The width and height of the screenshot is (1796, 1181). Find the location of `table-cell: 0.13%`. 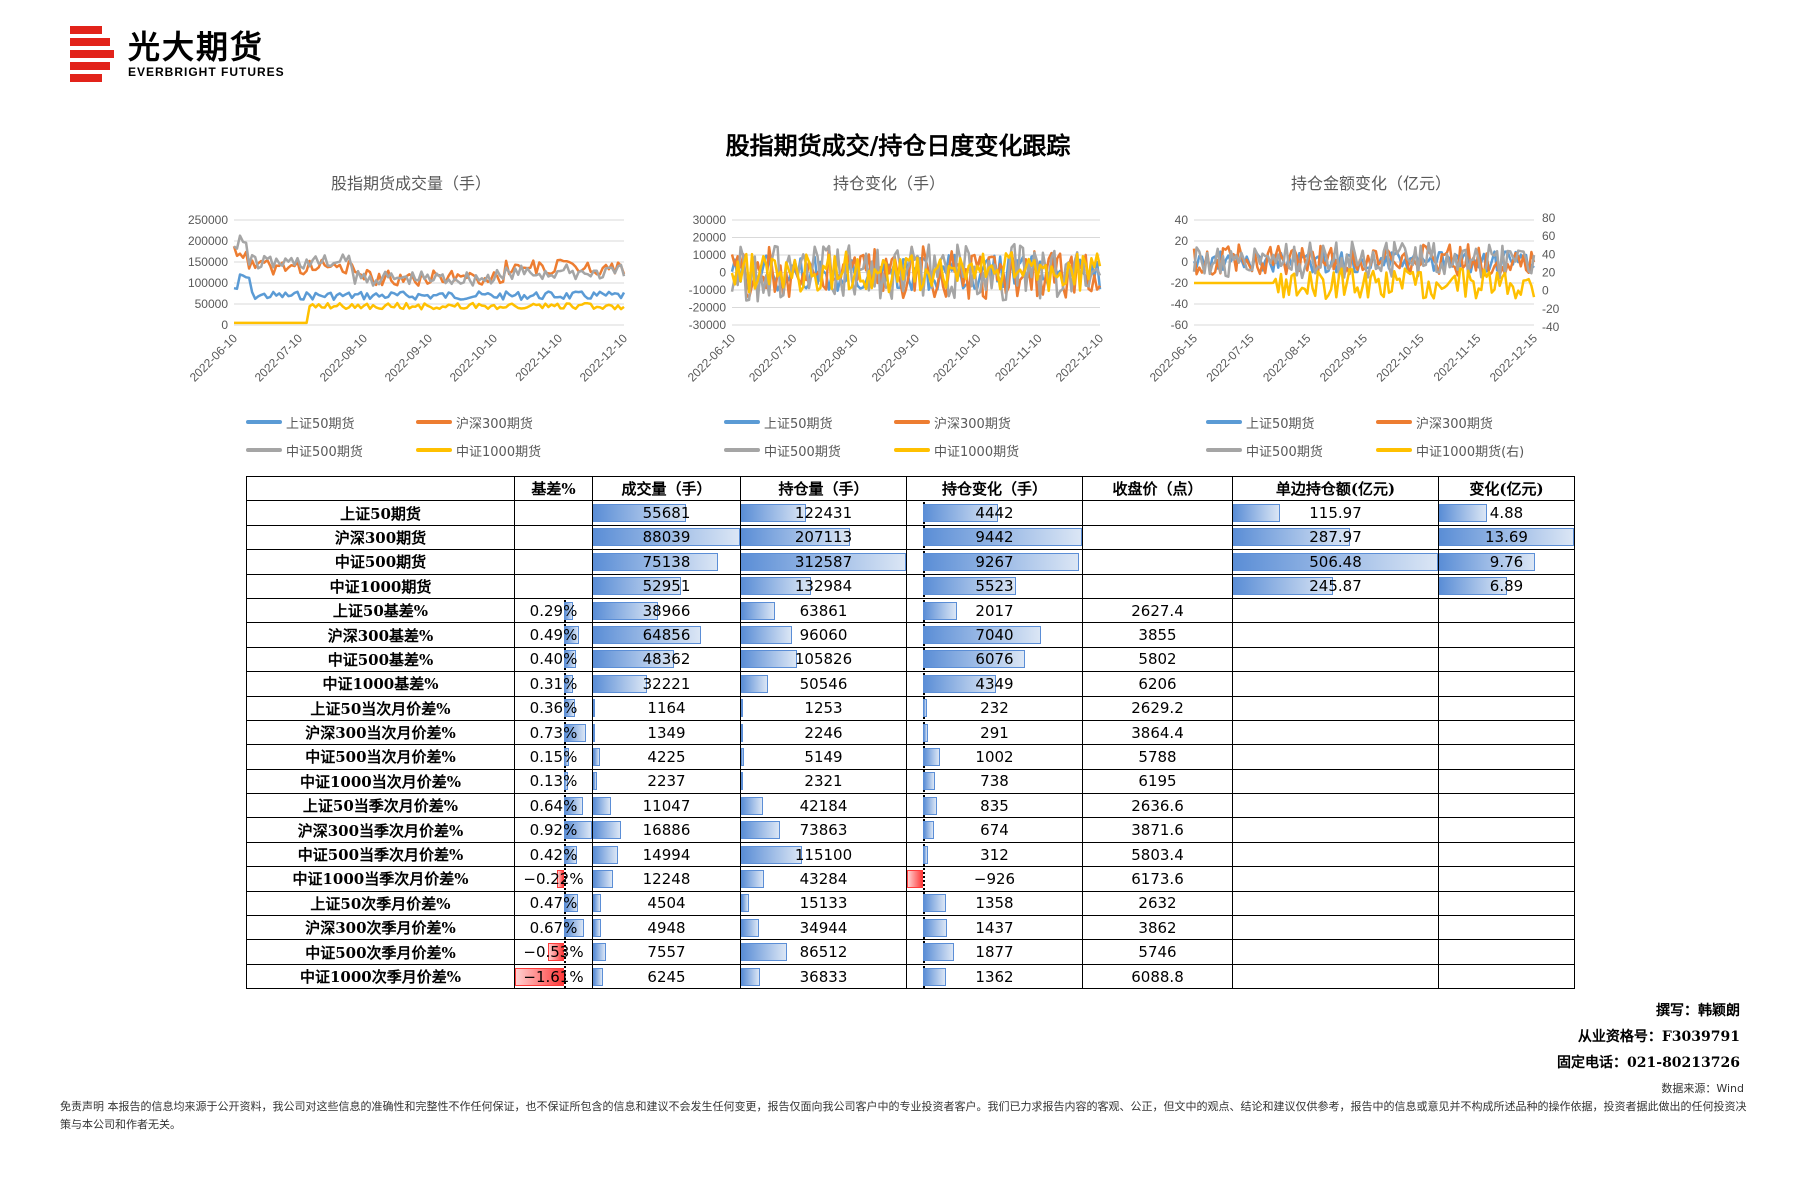

table-cell: 0.13% is located at coordinates (553, 781).